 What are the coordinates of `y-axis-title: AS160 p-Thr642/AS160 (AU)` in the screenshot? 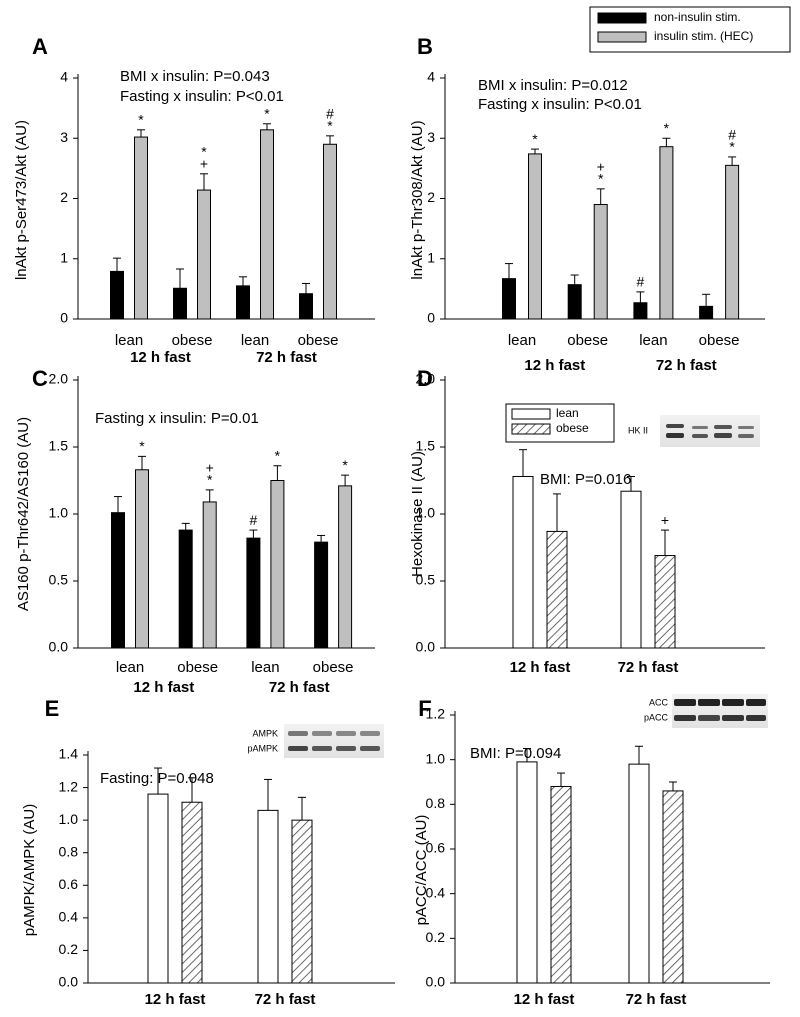 It's located at (23, 514).